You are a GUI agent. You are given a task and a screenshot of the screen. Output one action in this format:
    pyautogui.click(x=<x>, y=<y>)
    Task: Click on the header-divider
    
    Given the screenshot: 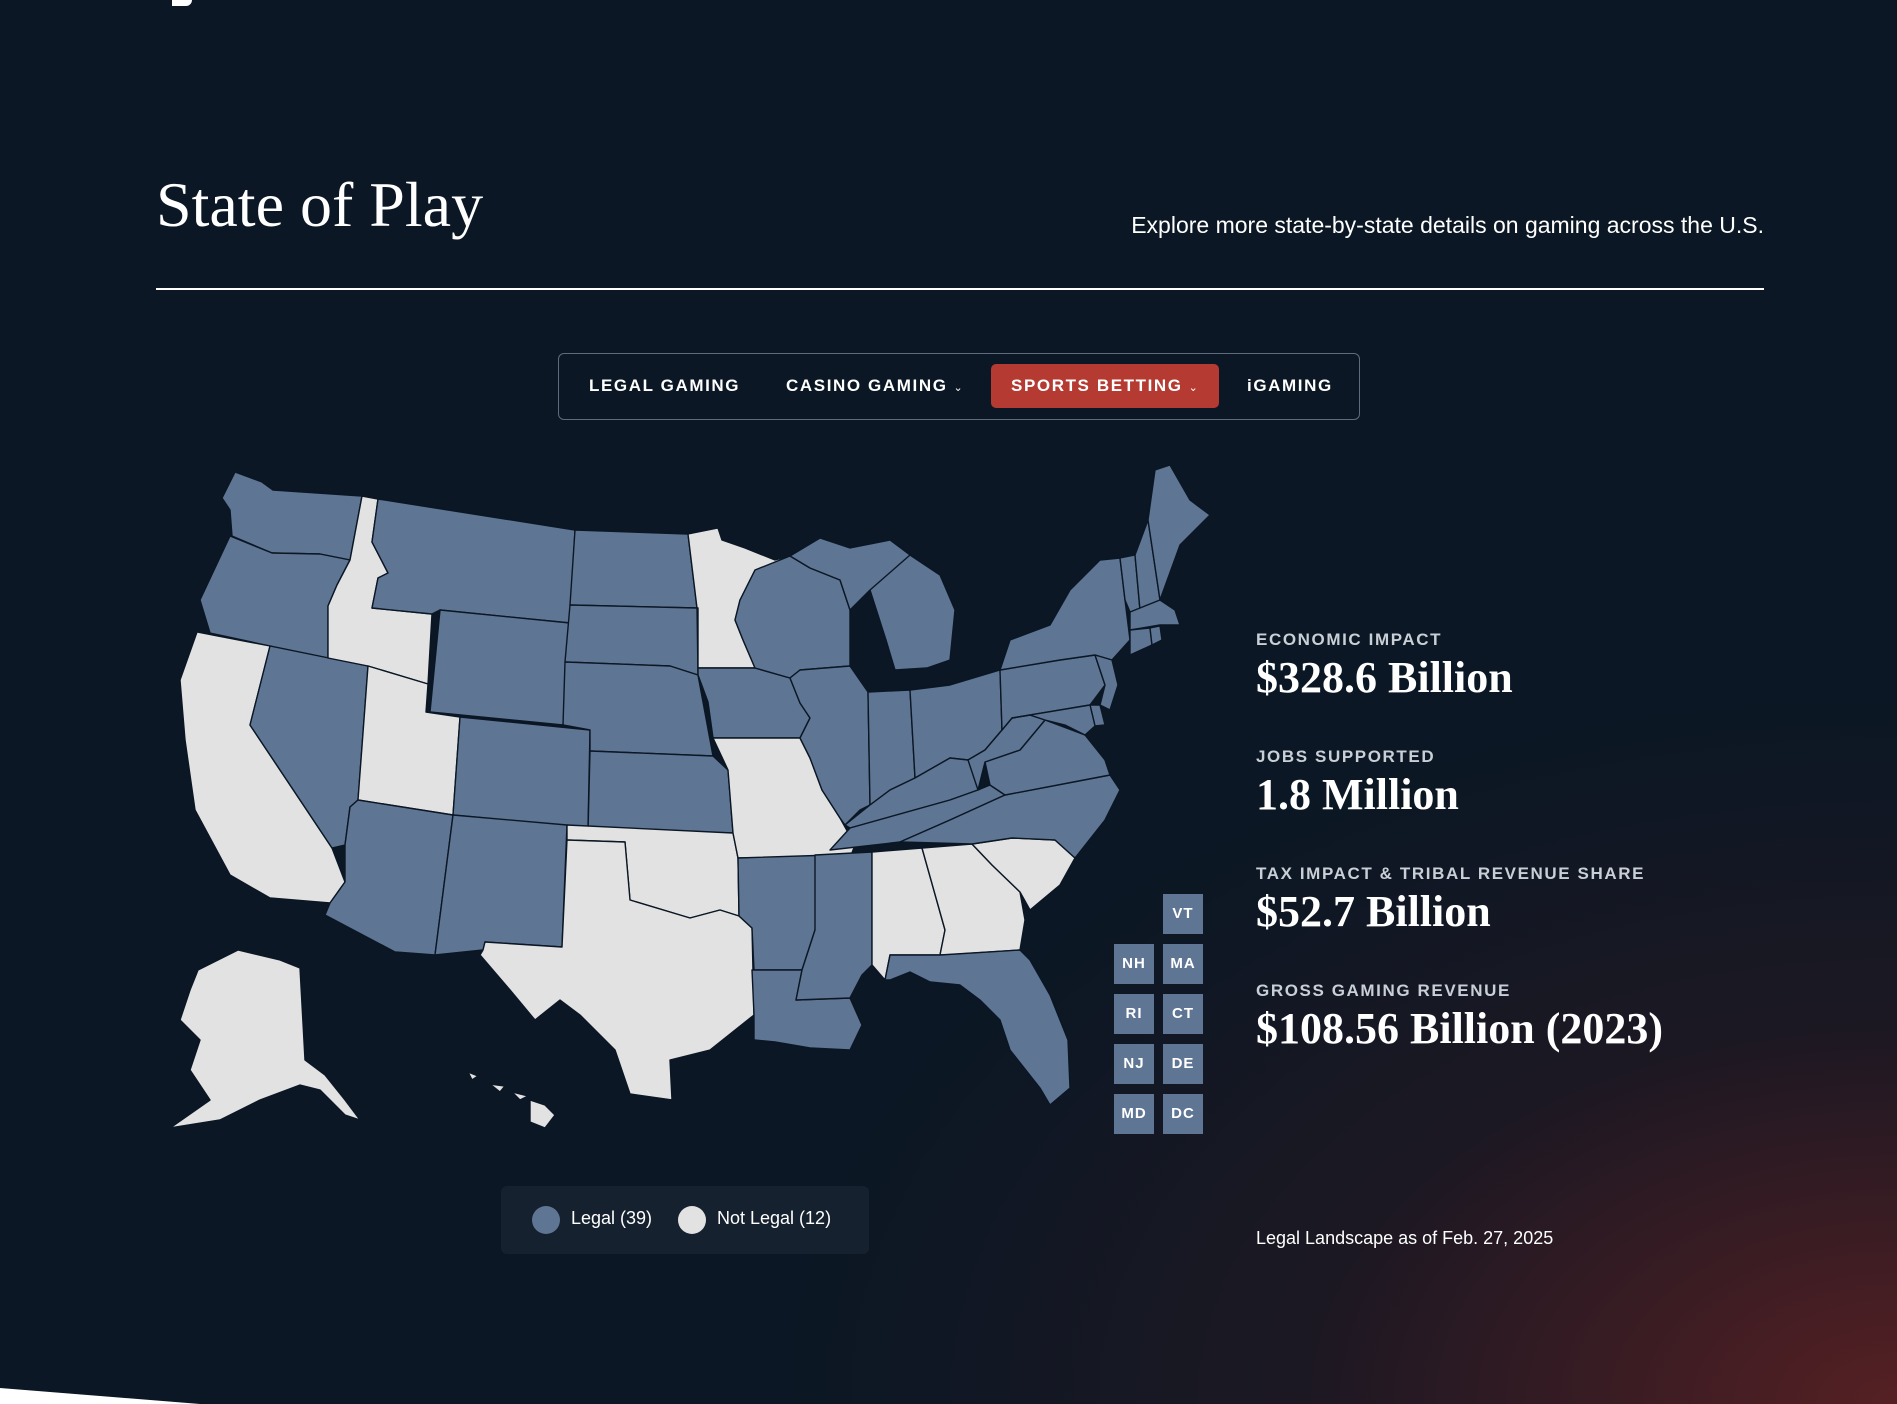 What is the action you would take?
    pyautogui.click(x=960, y=289)
    